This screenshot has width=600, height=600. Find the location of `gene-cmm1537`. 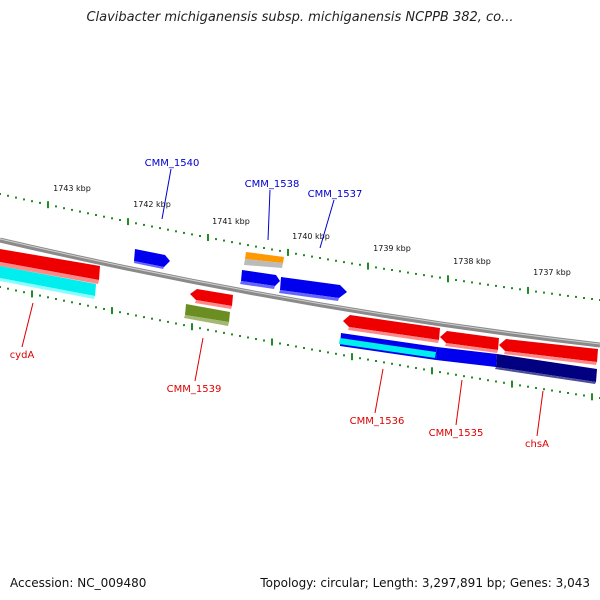

gene-cmm1537 is located at coordinates (313, 287).